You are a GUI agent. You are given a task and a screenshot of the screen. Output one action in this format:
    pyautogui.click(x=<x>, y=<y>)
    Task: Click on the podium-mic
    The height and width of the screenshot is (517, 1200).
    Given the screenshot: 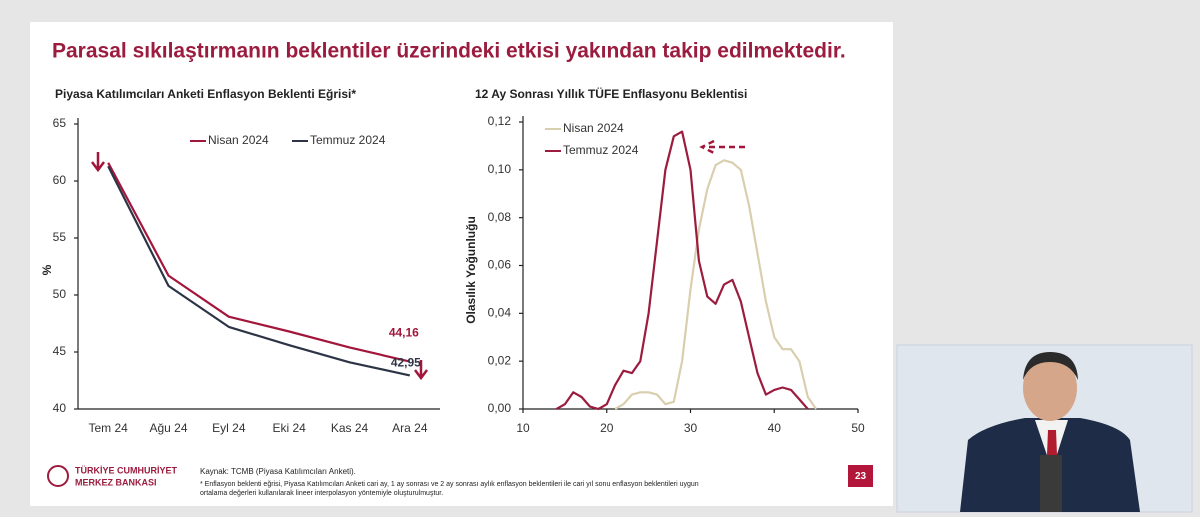 What is the action you would take?
    pyautogui.click(x=1051, y=483)
    